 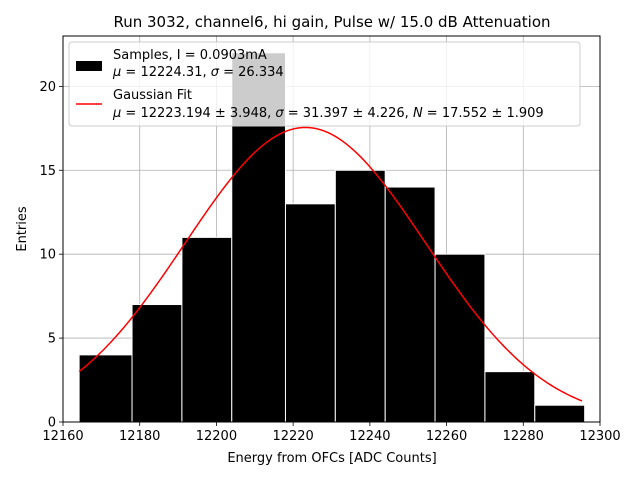 I want to click on y-axis-ticks: 0 5 10 15 20, so click(x=51, y=255).